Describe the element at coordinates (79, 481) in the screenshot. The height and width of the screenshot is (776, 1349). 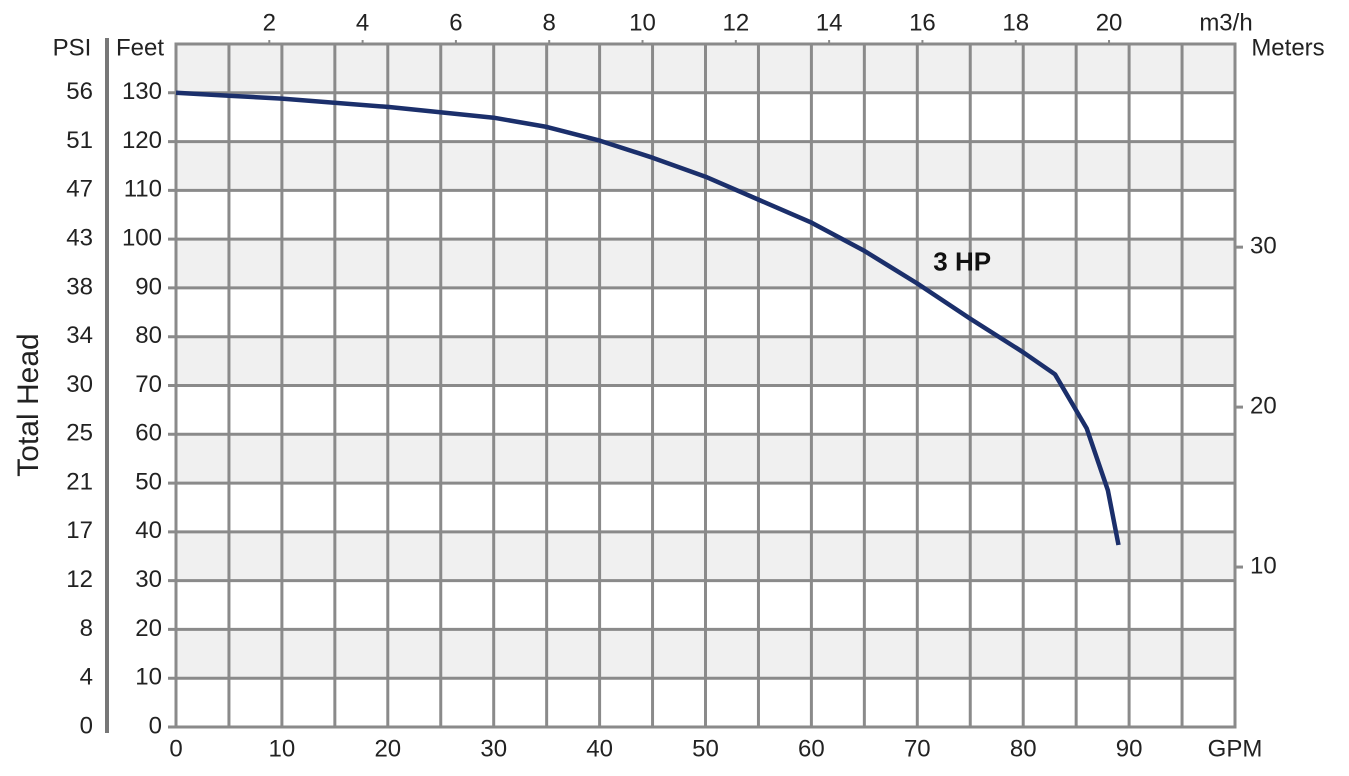
I see `psi-tick-label: 21` at that location.